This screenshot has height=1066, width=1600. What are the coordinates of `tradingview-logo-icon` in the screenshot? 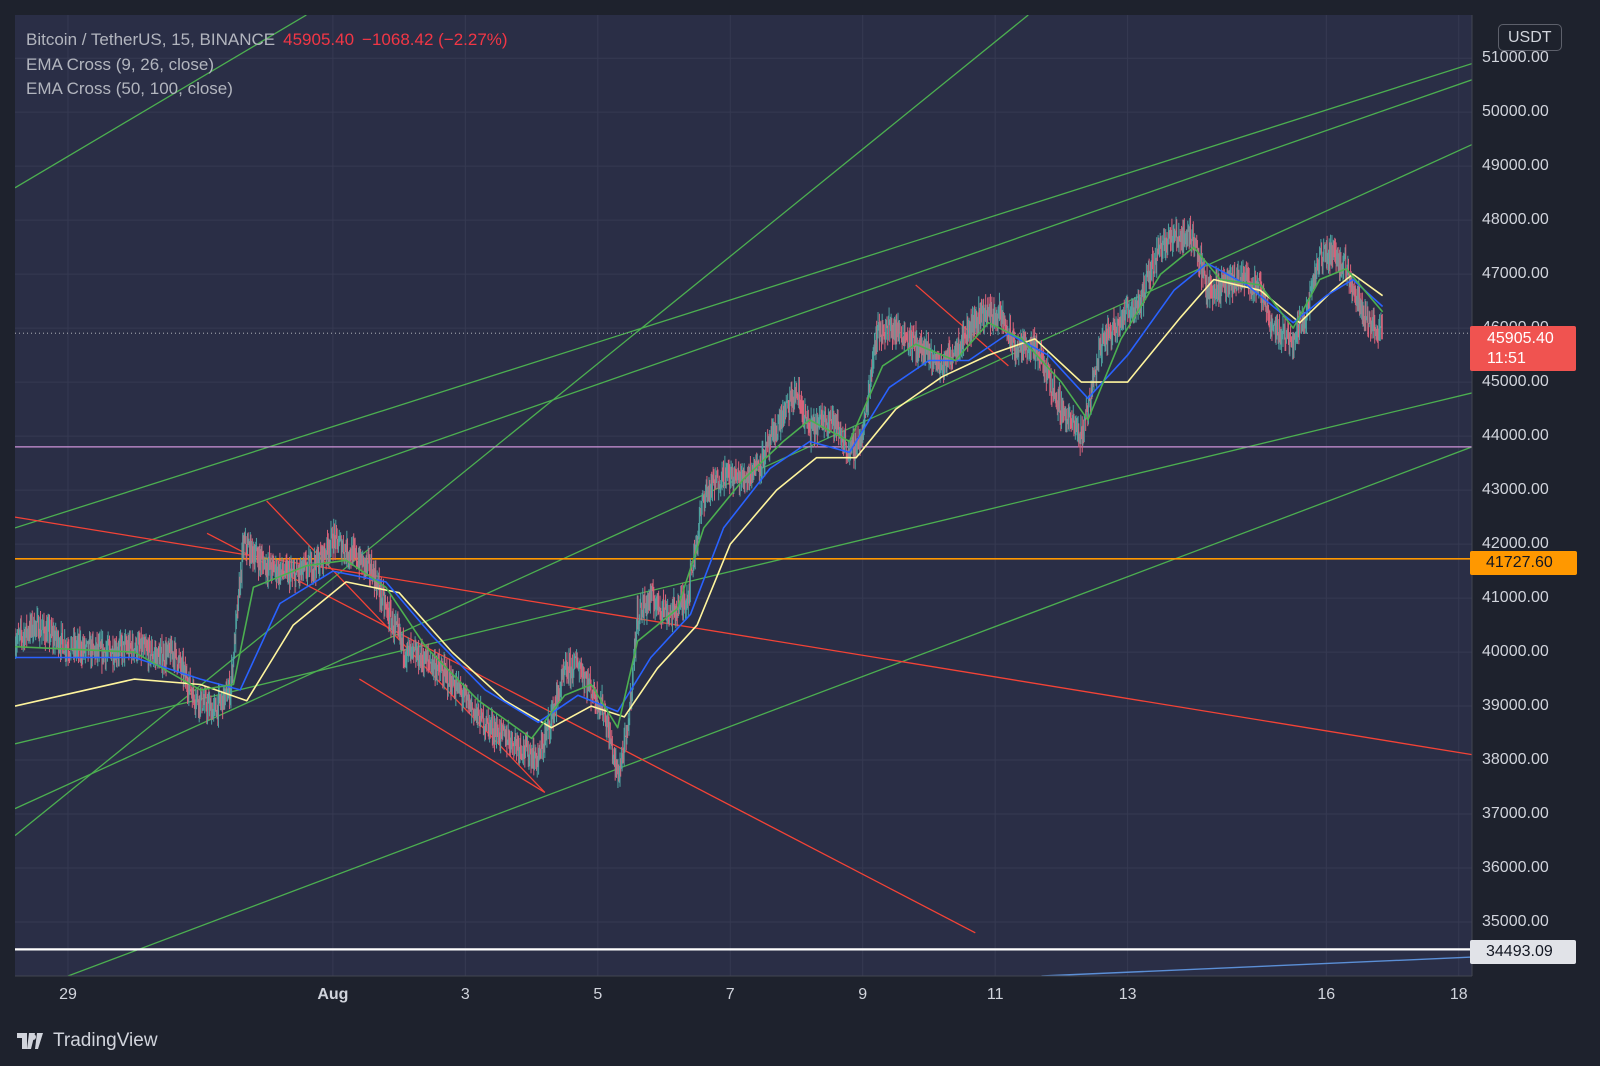 It's located at (30, 1041).